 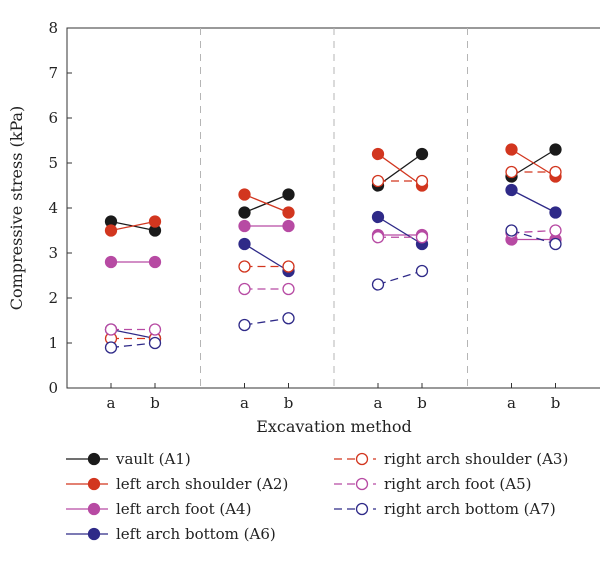 I want to click on y-tick-label: 4, so click(x=53, y=208).